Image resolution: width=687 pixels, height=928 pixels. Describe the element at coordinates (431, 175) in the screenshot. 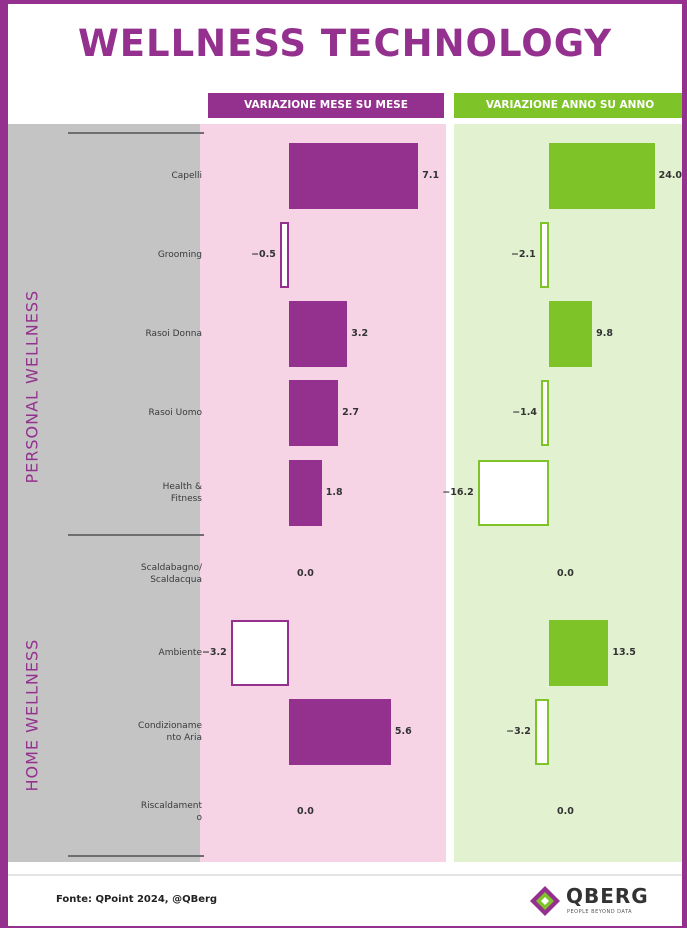

I see `value-label: 7.1` at that location.